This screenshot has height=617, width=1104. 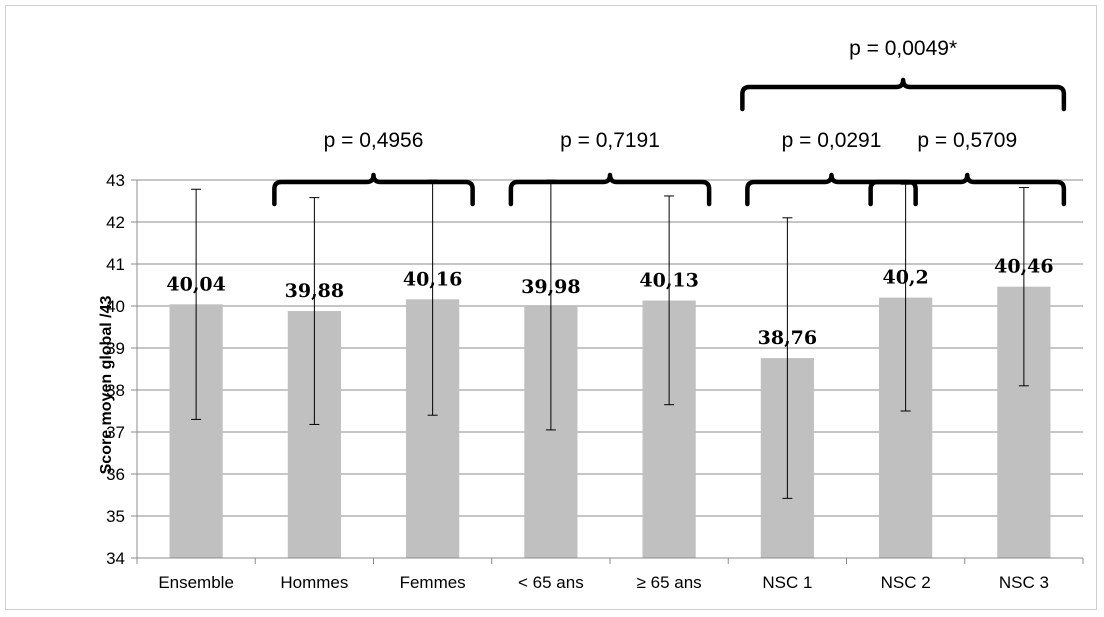 What do you see at coordinates (832, 140) in the screenshot?
I see `p-value-label: p = 0,0291` at bounding box center [832, 140].